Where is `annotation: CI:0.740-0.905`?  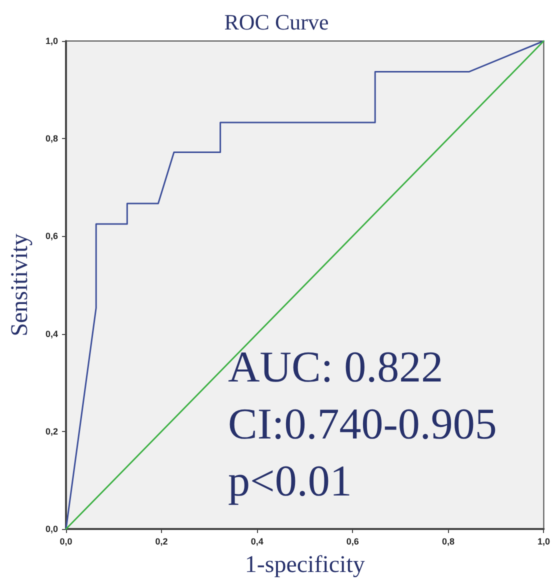
annotation: CI:0.740-0.905 is located at coordinates (362, 424).